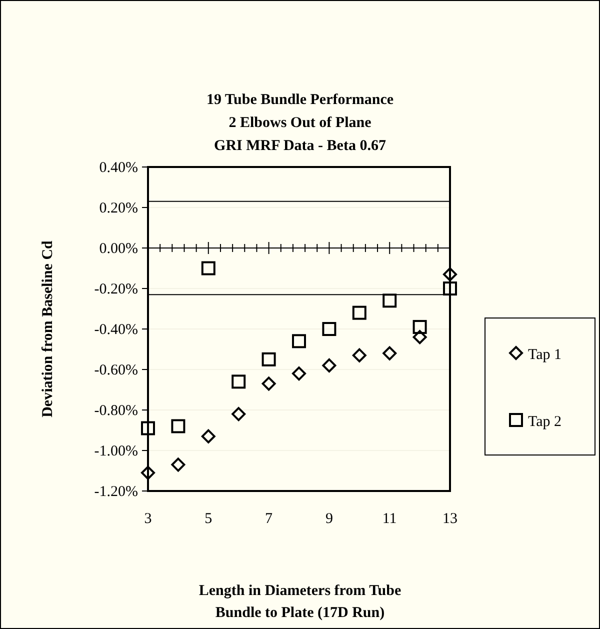 The height and width of the screenshot is (629, 600). What do you see at coordinates (116, 330) in the screenshot?
I see `y-tick-label: -0.40%` at bounding box center [116, 330].